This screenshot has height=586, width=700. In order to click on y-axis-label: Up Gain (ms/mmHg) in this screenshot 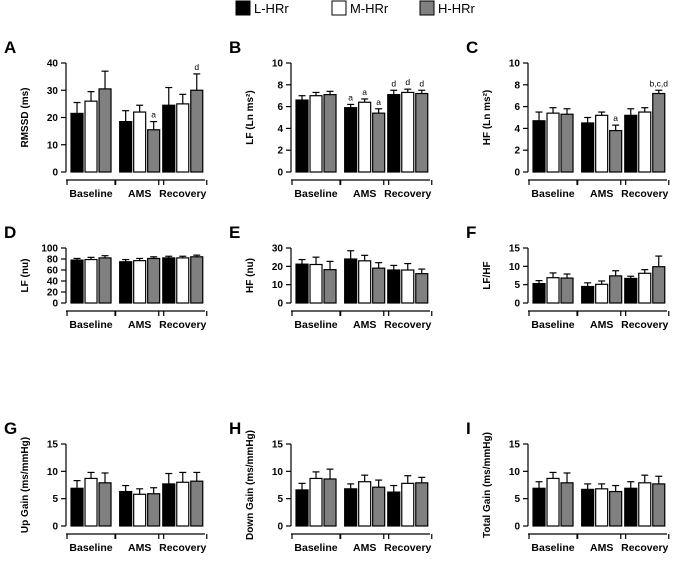, I will do `click(25, 485)`.